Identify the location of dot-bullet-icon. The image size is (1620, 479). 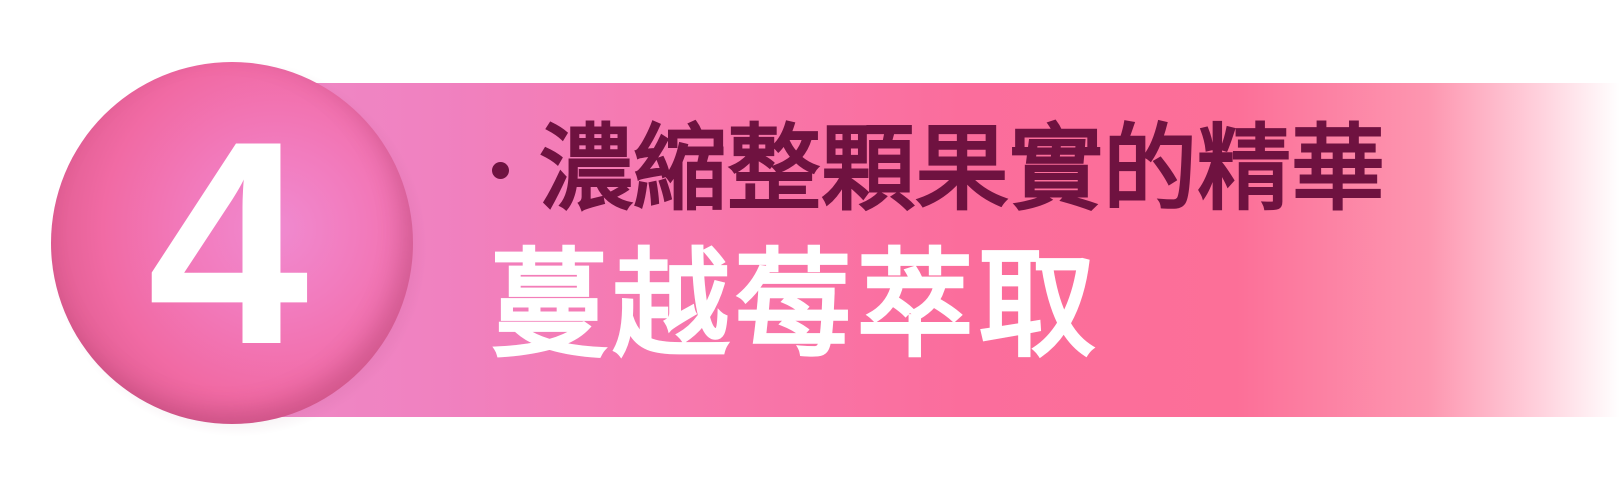
(500, 170).